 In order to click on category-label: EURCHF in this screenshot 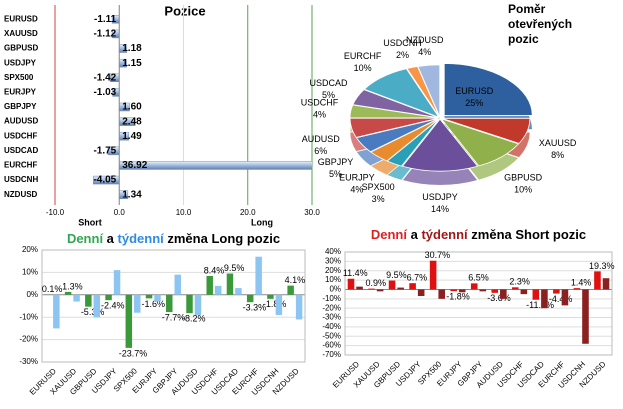, I will do `click(20, 165)`.